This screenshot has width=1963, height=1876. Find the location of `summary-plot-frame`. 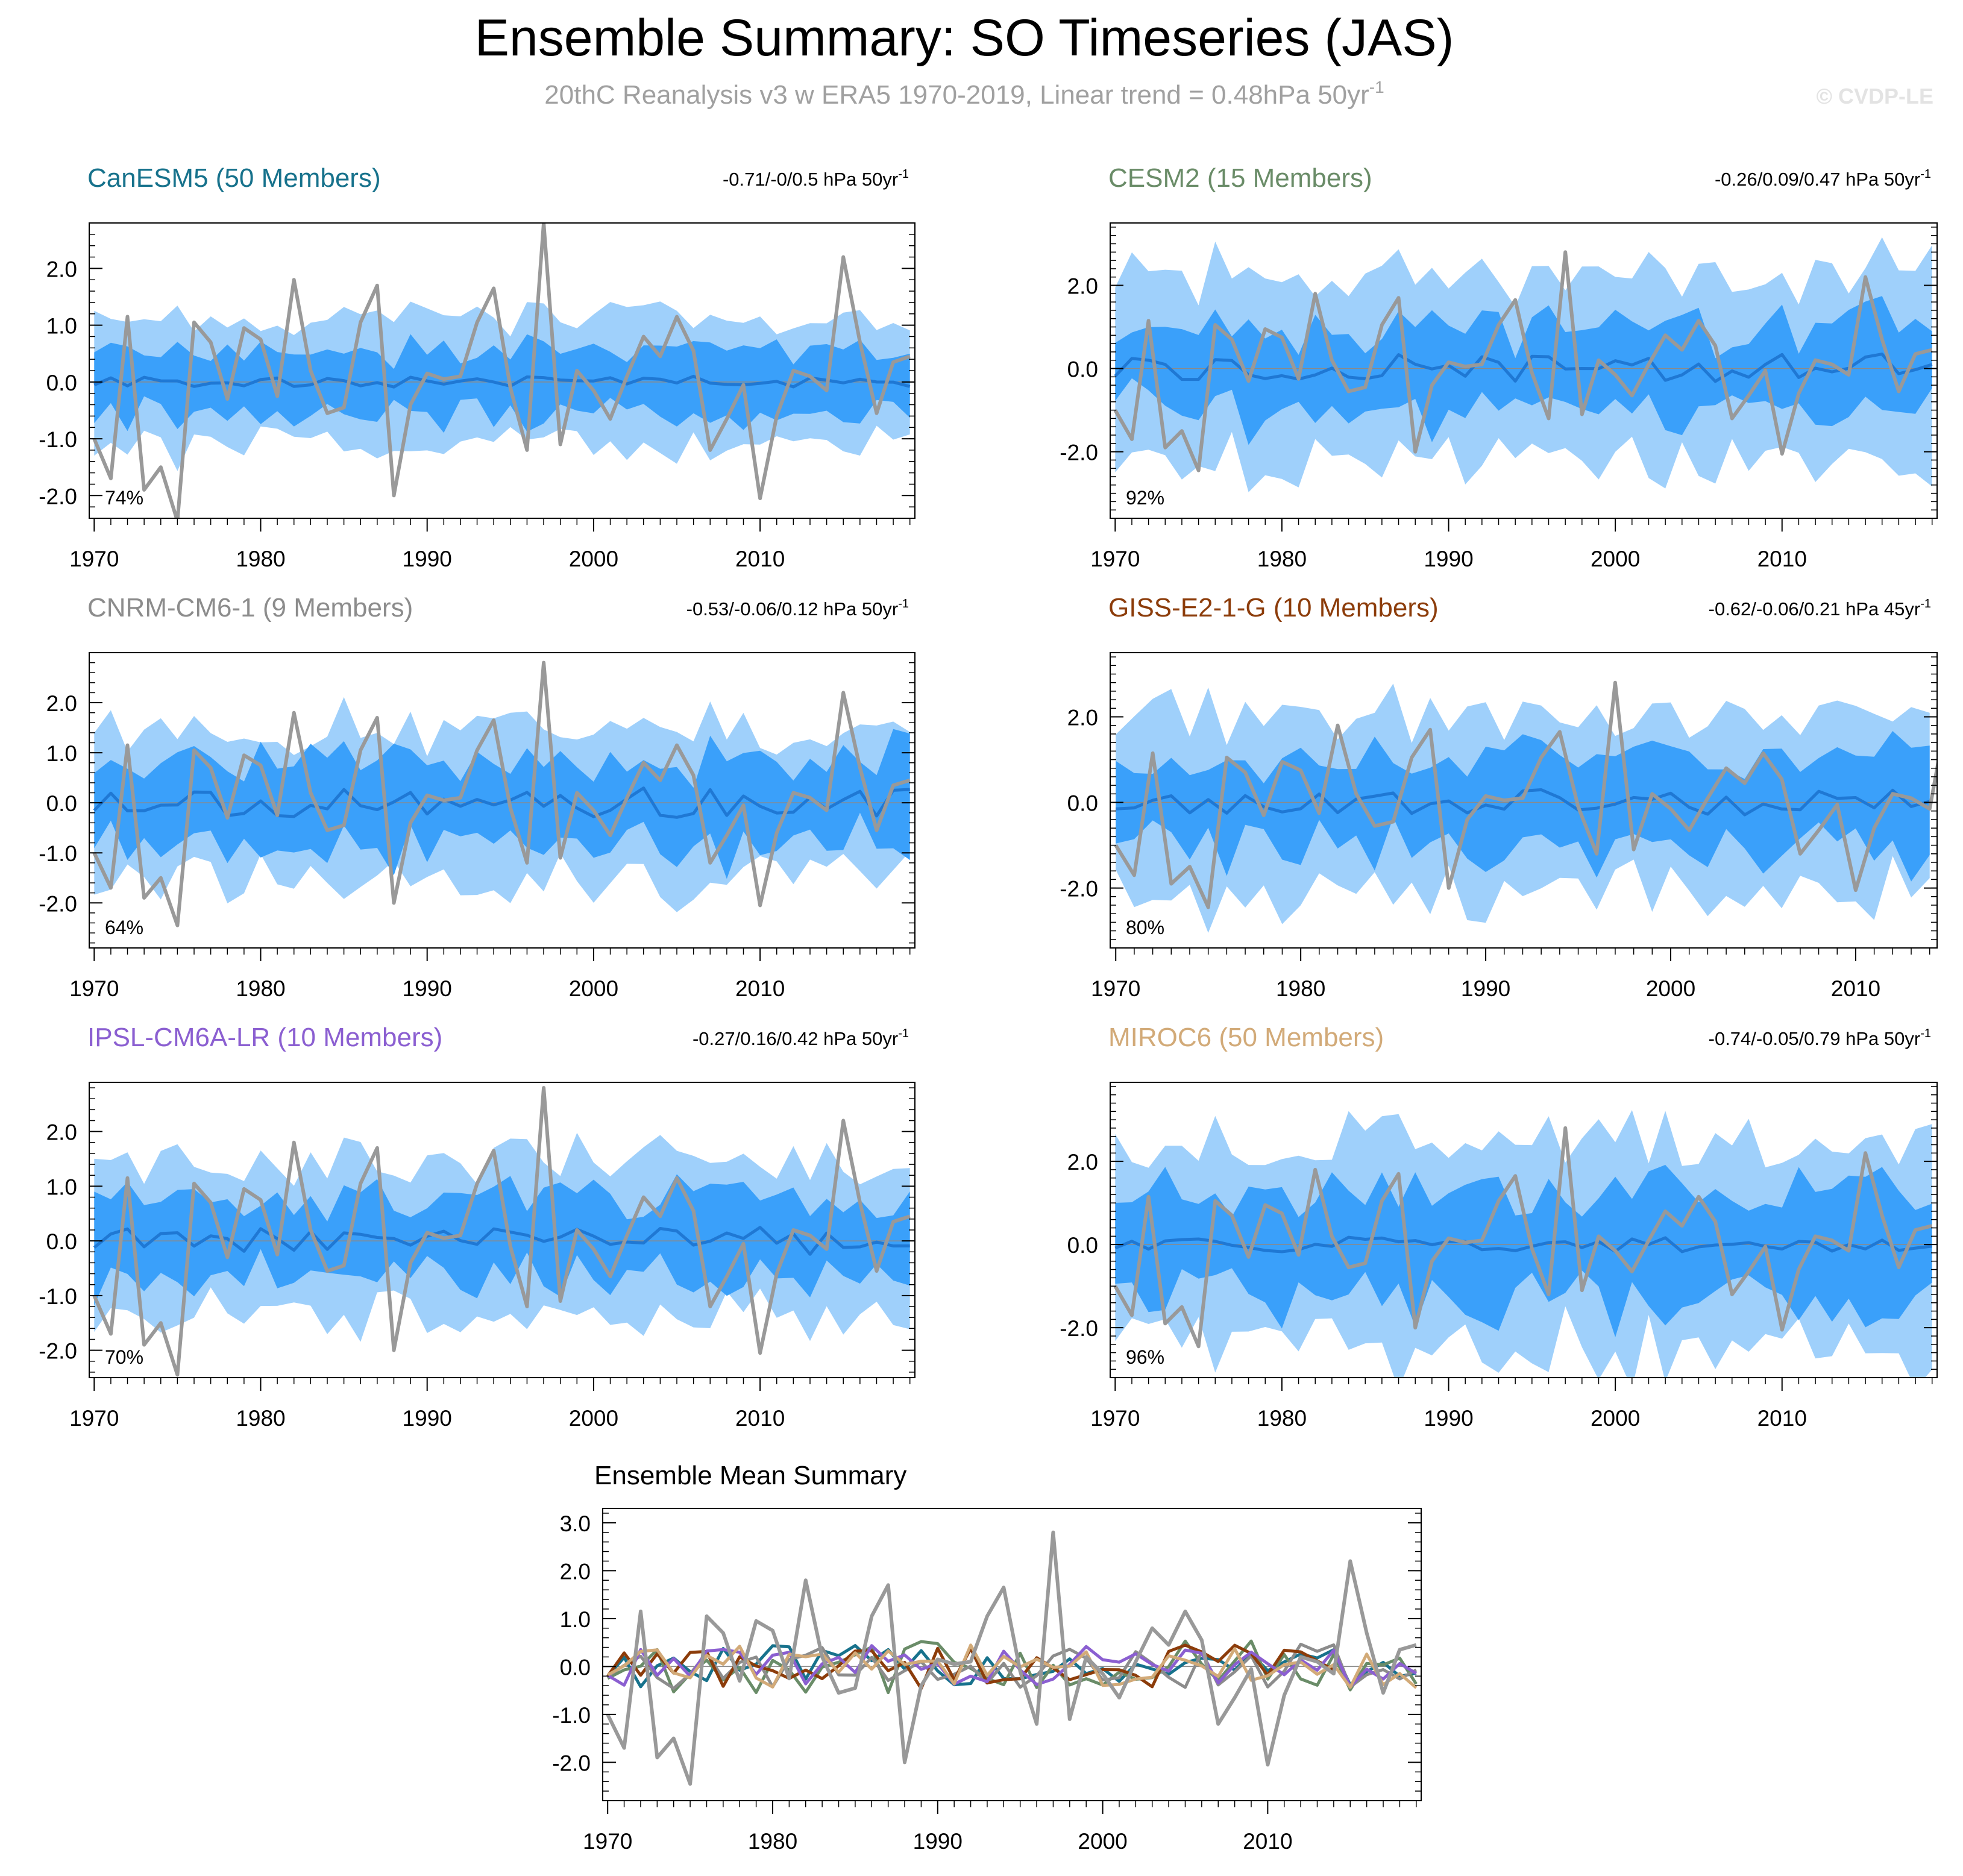

summary-plot-frame is located at coordinates (1012, 1654).